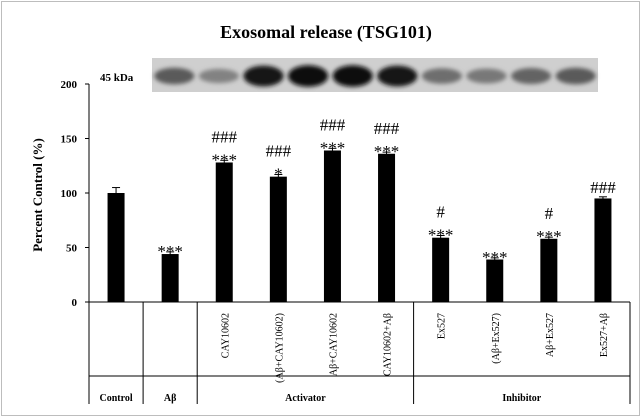  Describe the element at coordinates (225, 335) in the screenshot. I see `category-label: CAY10602` at that location.